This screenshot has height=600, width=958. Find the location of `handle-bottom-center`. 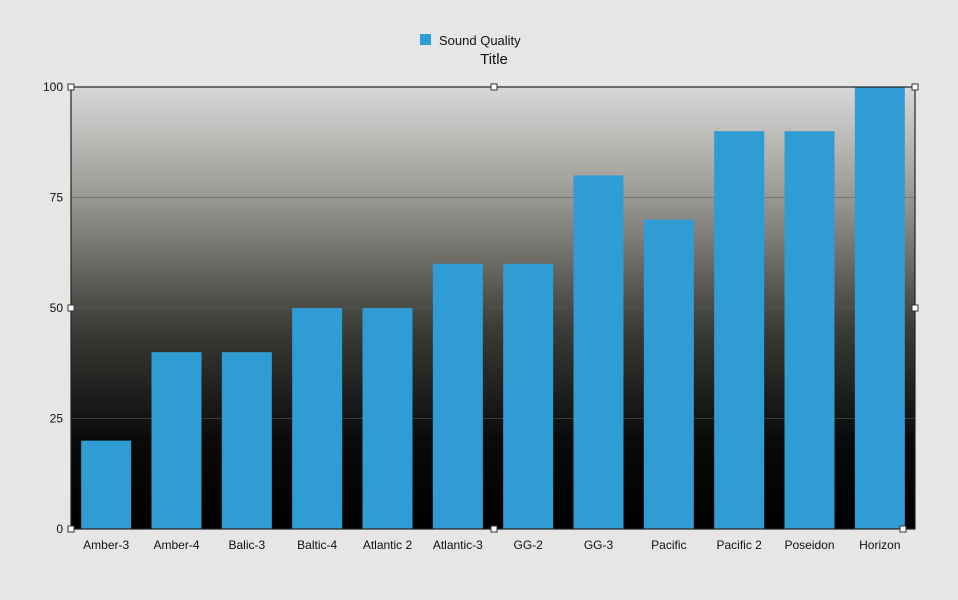

handle-bottom-center is located at coordinates (494, 529).